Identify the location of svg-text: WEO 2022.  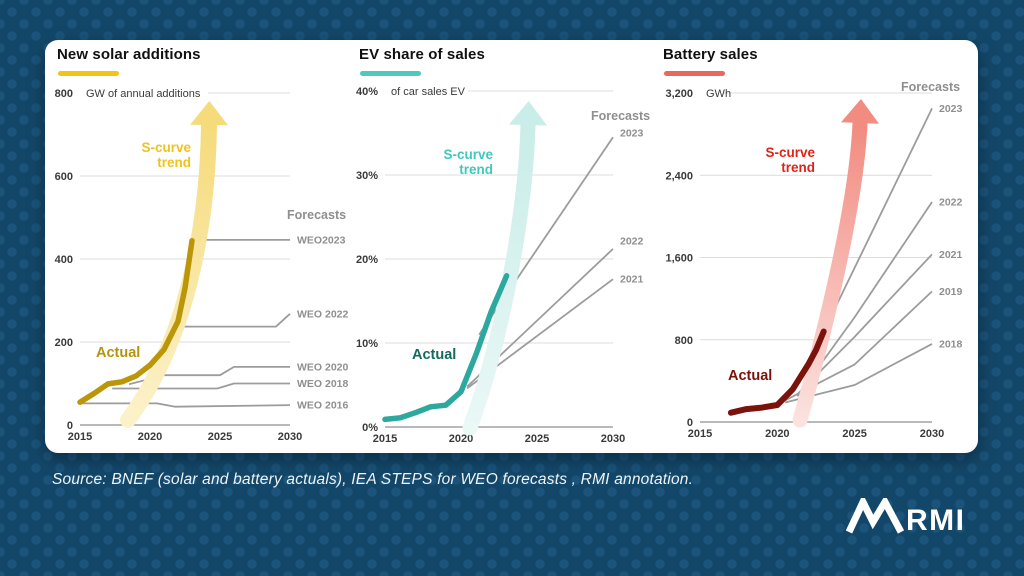
(323, 314).